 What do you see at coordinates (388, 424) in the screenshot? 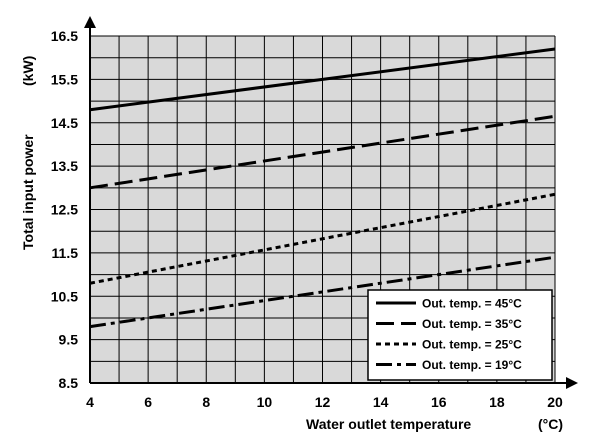
I see `x-axis-label: Water outlet temperature` at bounding box center [388, 424].